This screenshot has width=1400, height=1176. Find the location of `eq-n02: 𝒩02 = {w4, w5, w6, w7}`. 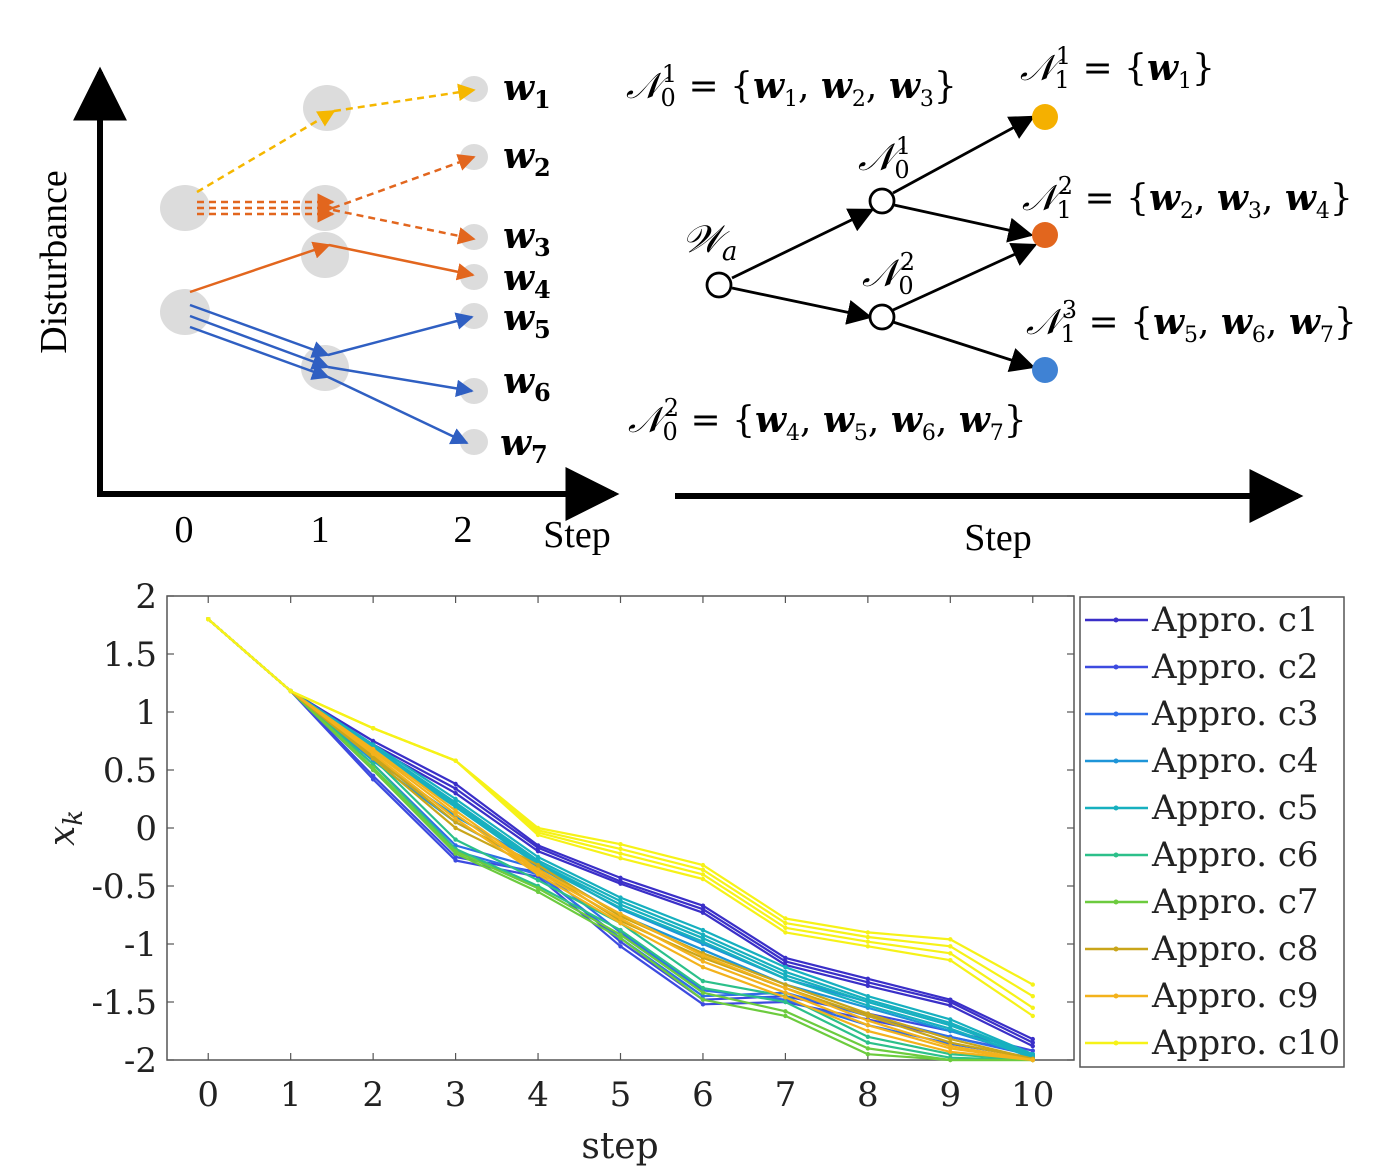

eq-n02: 𝒩02 = {w4, w5, w6, w7} is located at coordinates (827, 420).